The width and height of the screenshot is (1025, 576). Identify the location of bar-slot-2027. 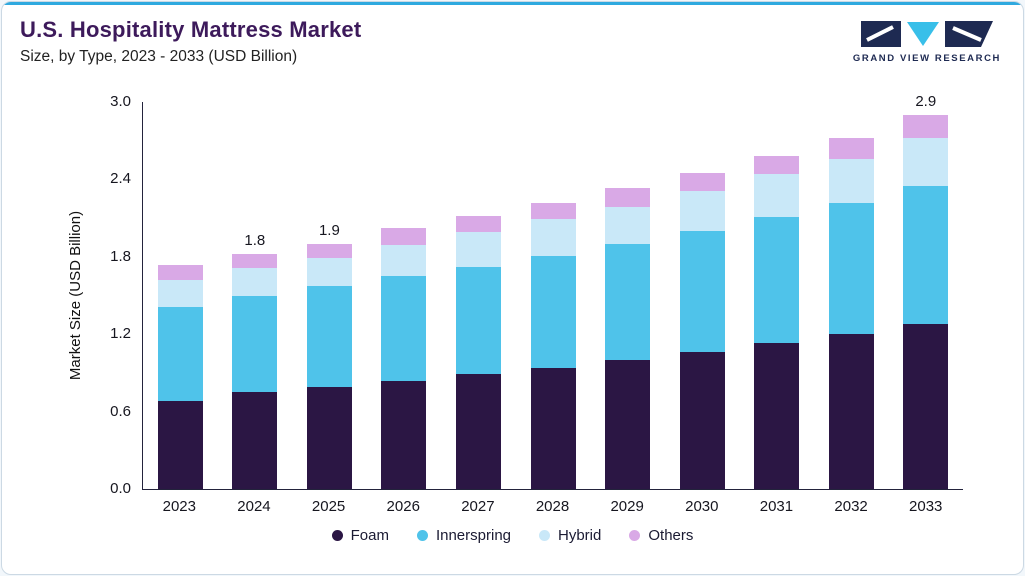
(478, 295).